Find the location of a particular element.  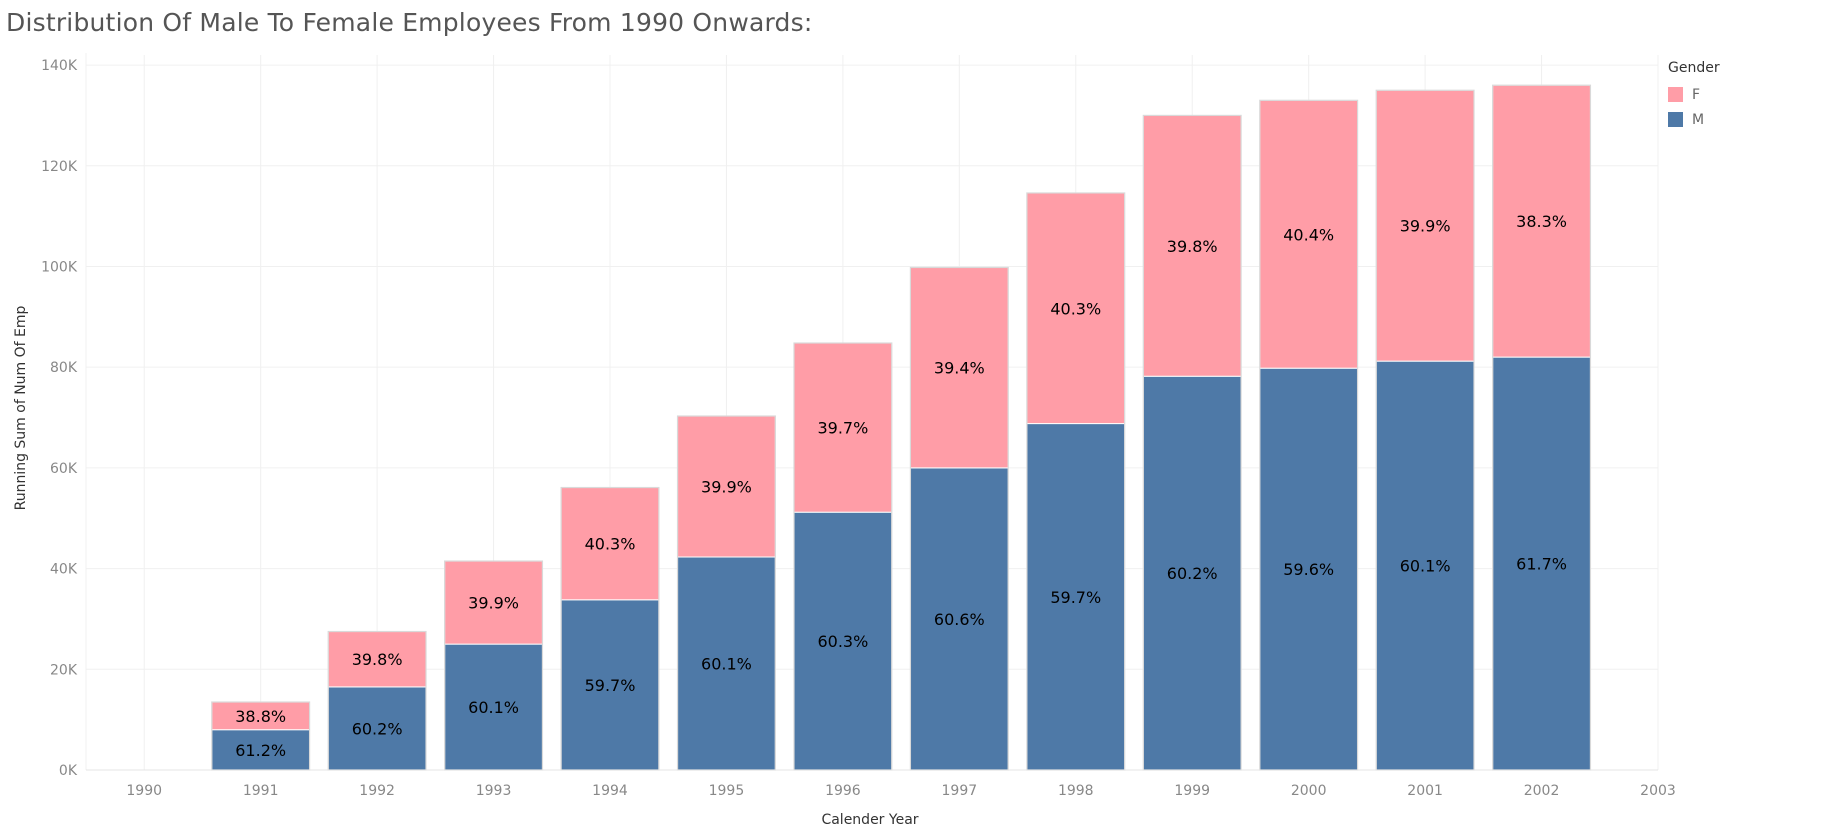

bar-label-m-2002: 61.7% is located at coordinates (1541, 564).